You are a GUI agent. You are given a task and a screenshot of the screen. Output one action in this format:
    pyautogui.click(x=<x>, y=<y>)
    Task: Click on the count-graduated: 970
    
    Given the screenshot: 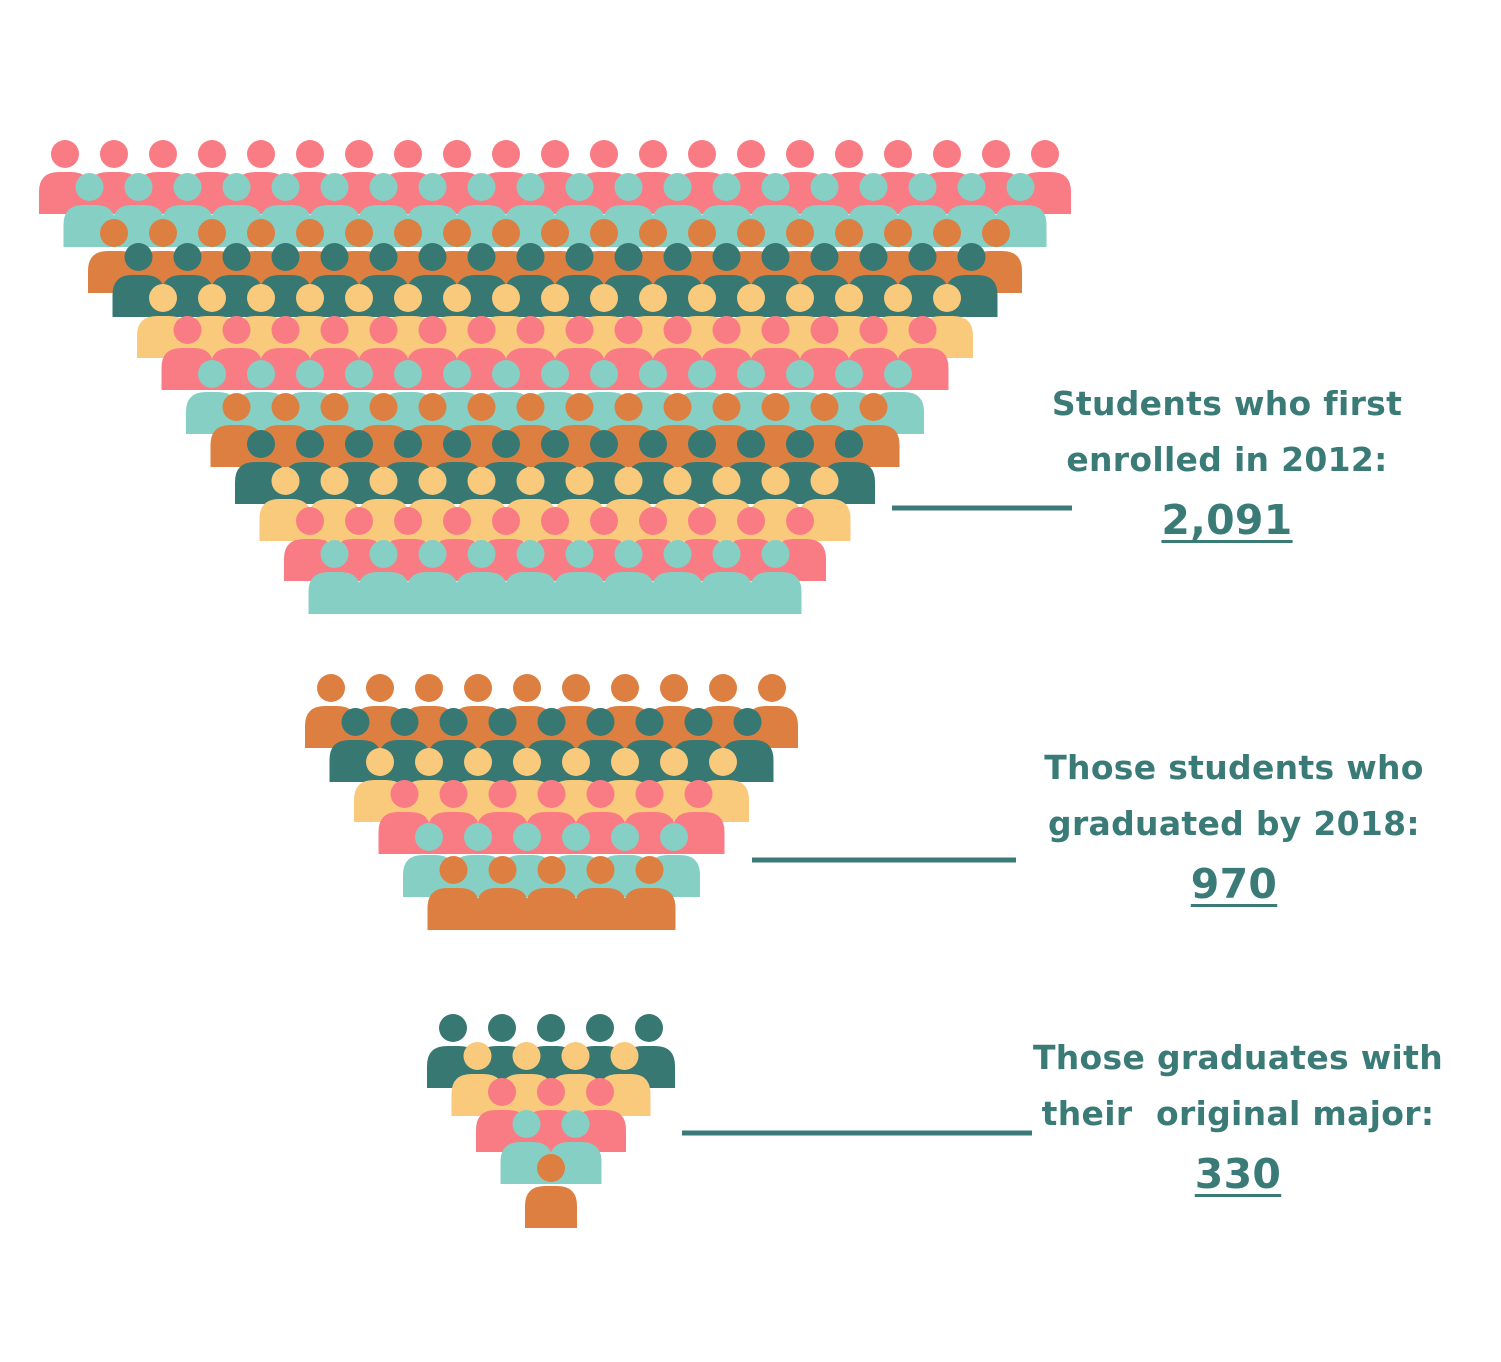 What is the action you would take?
    pyautogui.click(x=1234, y=884)
    